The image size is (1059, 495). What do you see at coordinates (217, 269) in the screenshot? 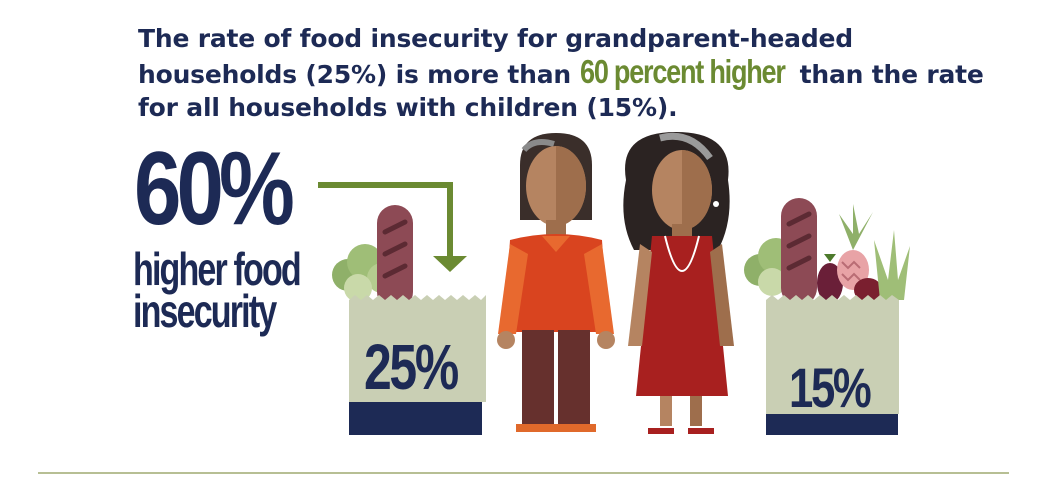
I see `stat-caption-line1: higher food` at bounding box center [217, 269].